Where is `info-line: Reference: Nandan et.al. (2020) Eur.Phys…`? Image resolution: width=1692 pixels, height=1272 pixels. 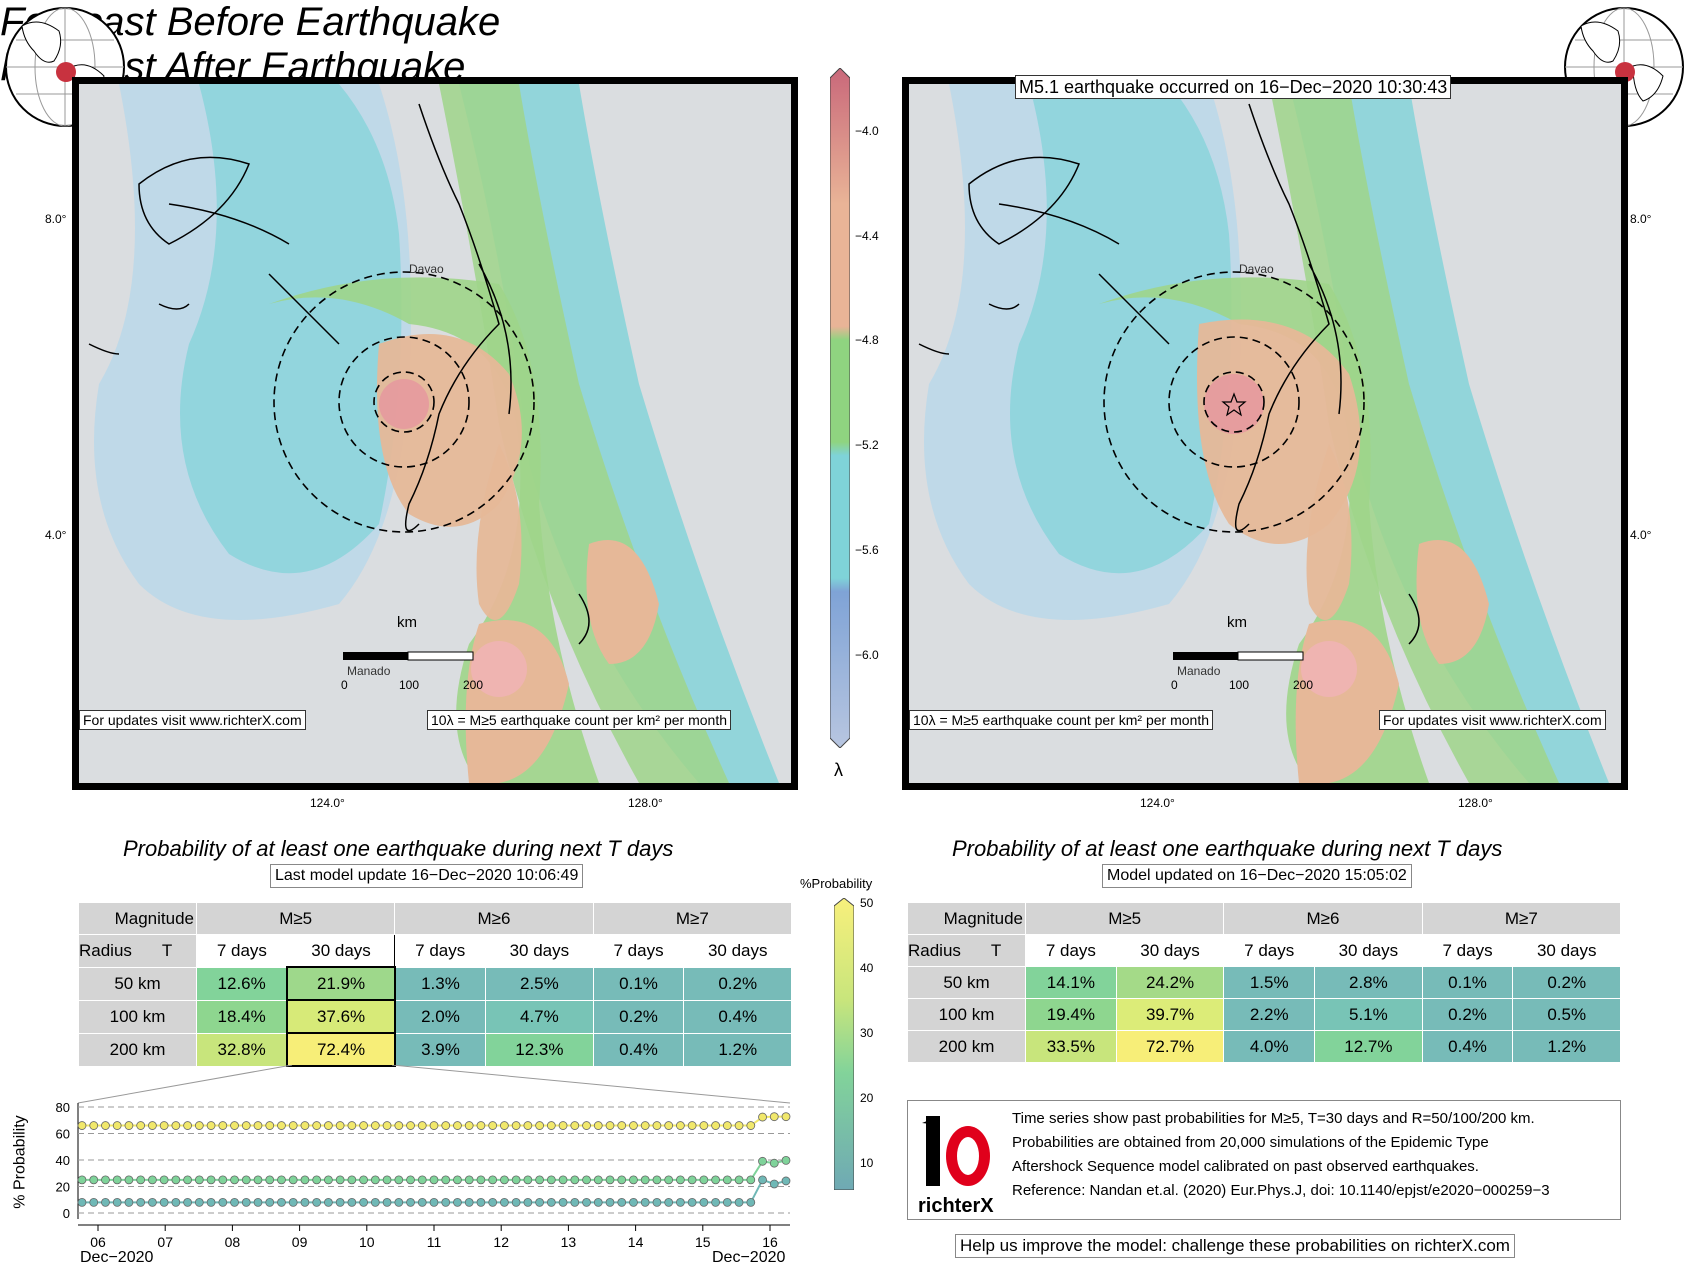
info-line: Reference: Nandan et.al. (2020) Eur.Phys… is located at coordinates (1281, 1190).